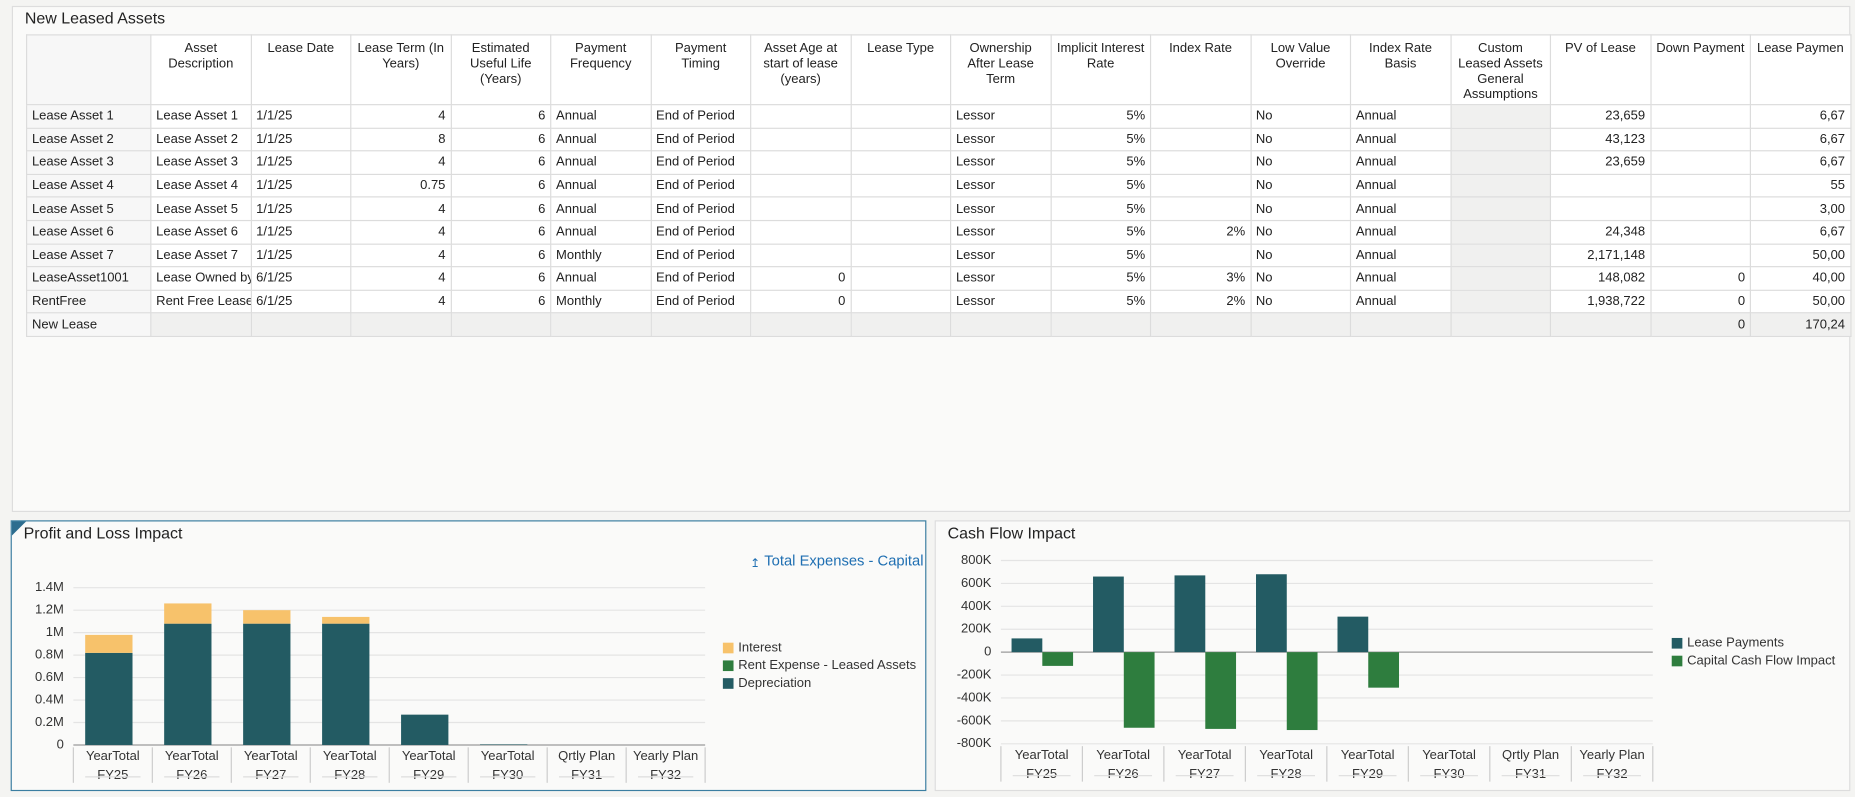 This screenshot has height=797, width=1855. I want to click on table-cell: Lease Asset 3, so click(201, 162).